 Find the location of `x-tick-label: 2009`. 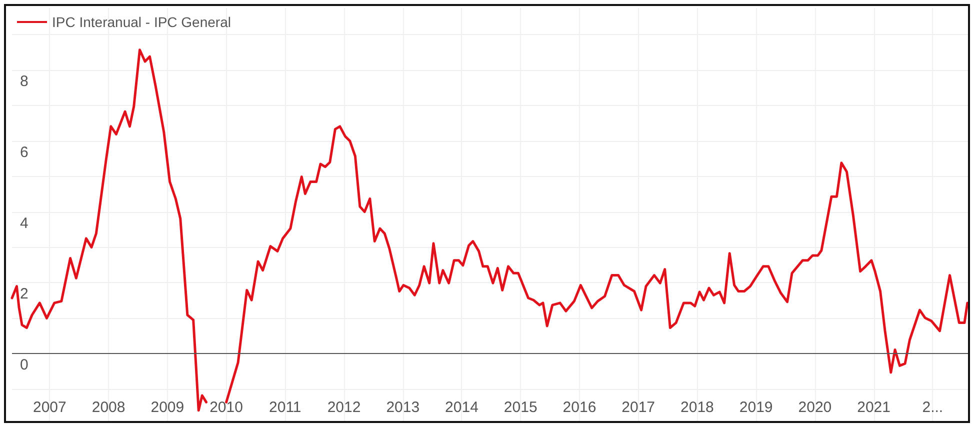

x-tick-label: 2009 is located at coordinates (167, 407).